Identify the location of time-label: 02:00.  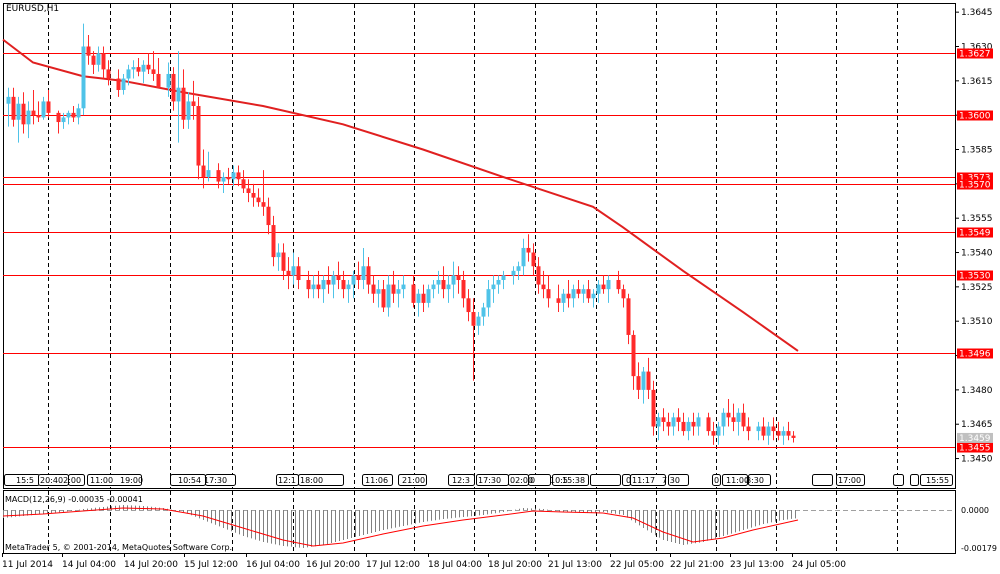
(69, 480).